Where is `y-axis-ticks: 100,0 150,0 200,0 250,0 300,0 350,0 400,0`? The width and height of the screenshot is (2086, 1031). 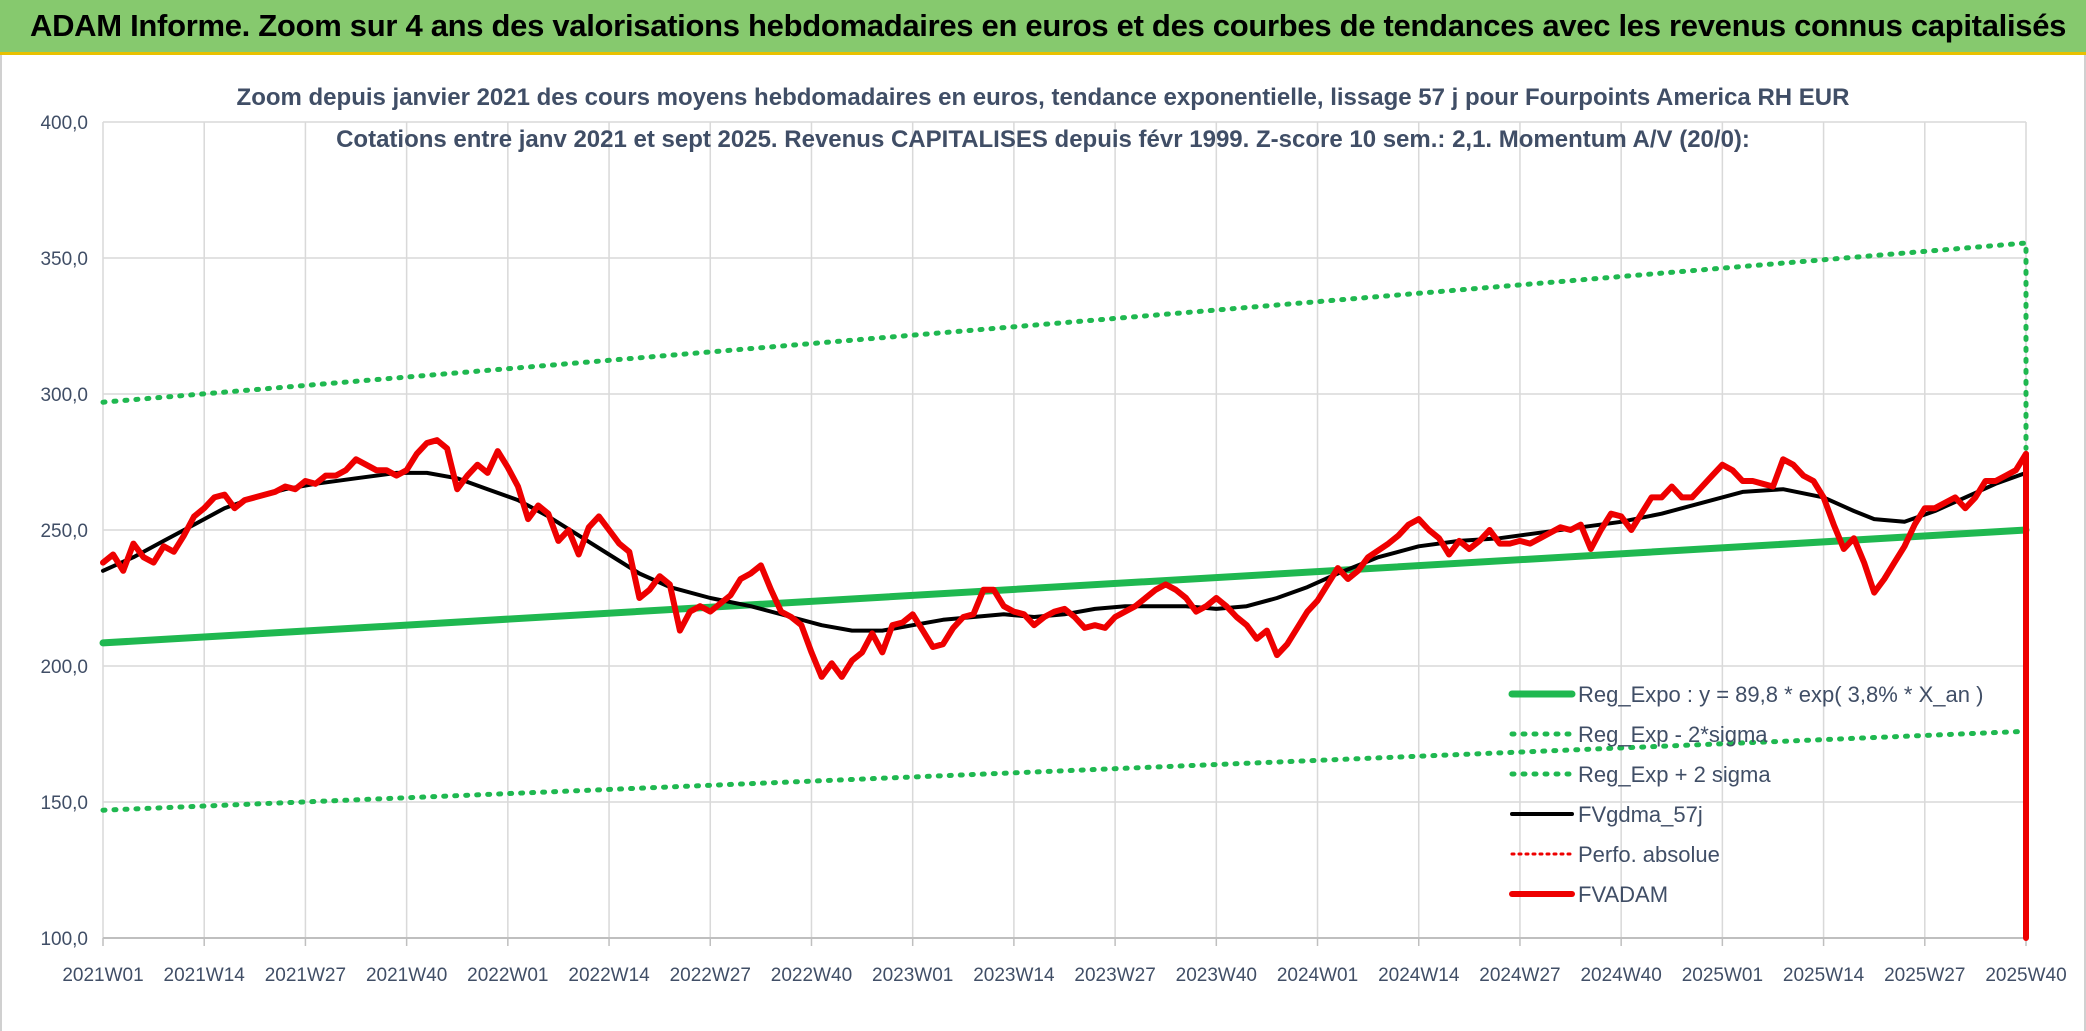 y-axis-ticks: 100,0 150,0 200,0 250,0 300,0 350,0 400,0 is located at coordinates (64, 531).